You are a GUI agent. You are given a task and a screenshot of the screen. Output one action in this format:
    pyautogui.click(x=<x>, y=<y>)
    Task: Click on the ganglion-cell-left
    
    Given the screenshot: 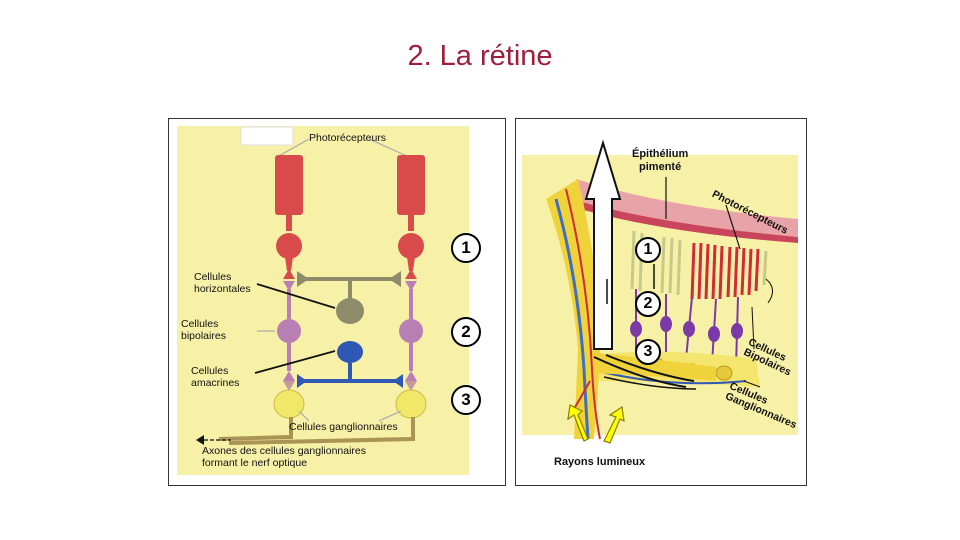 What is the action you would take?
    pyautogui.click(x=289, y=404)
    